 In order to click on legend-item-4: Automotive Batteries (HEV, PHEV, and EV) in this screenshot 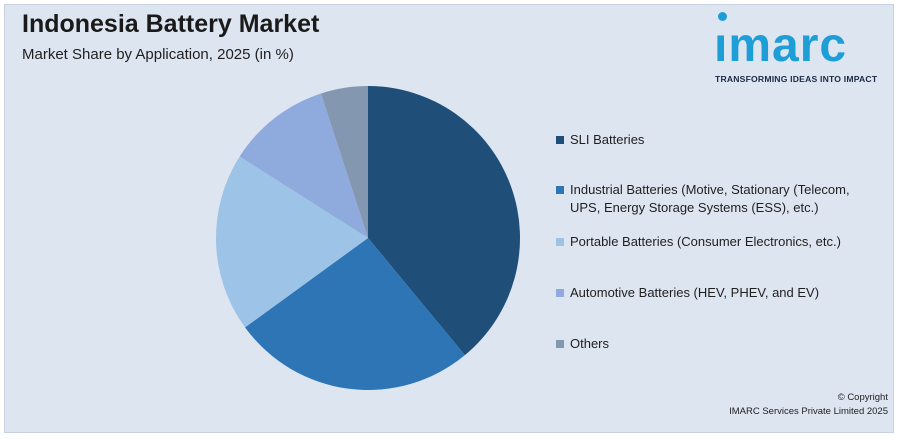, I will do `click(718, 293)`.